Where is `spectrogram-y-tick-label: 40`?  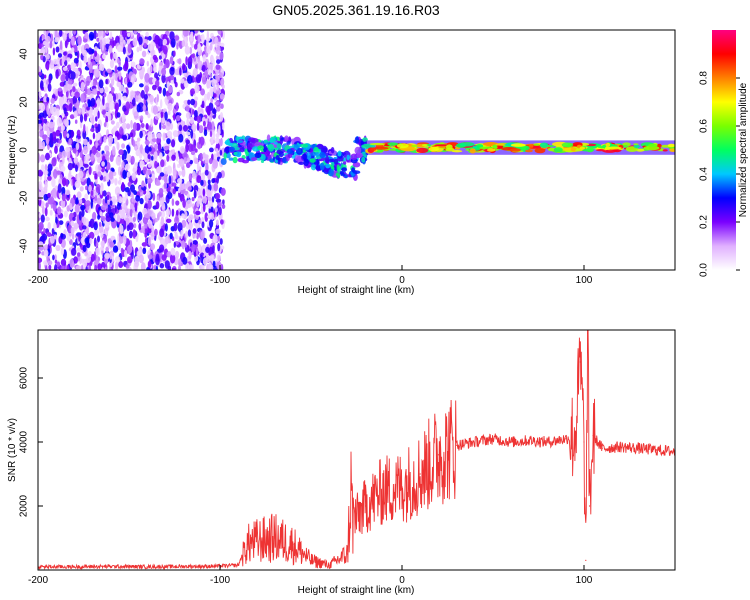 spectrogram-y-tick-label: 40 is located at coordinates (24, 54).